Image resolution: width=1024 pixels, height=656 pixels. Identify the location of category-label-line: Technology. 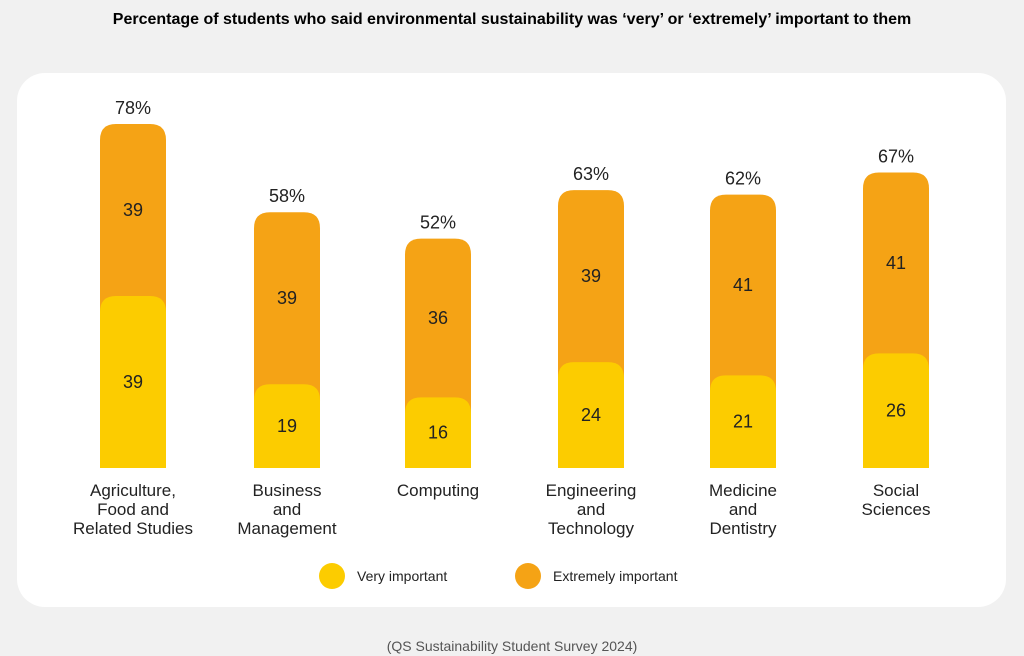
(590, 528).